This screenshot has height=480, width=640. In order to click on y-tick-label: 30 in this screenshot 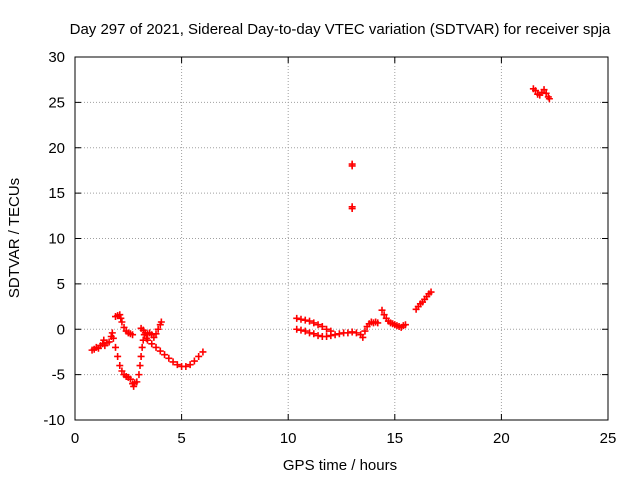, I will do `click(56, 57)`.